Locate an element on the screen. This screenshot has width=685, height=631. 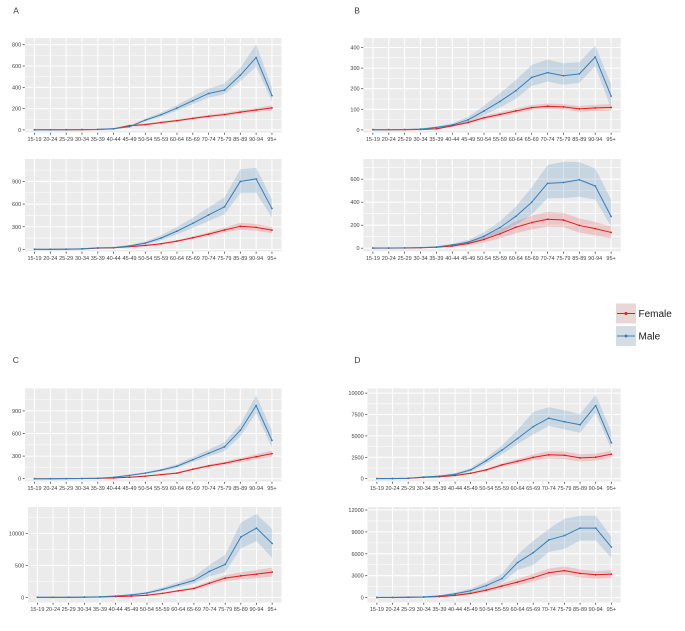
svg-text: 300 is located at coordinates (354, 69).